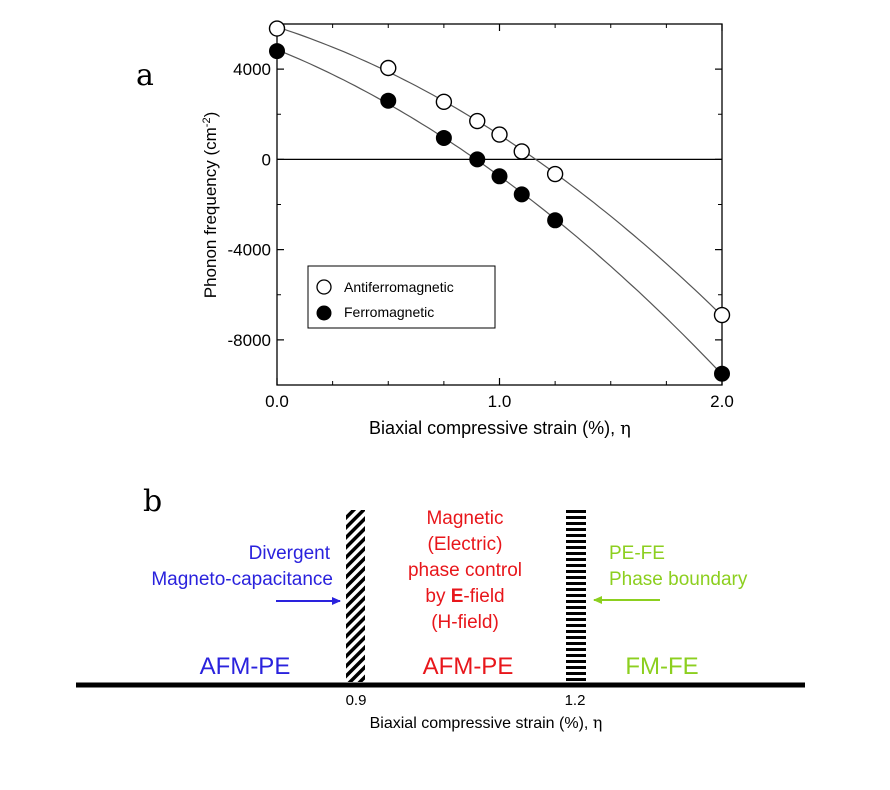 This screenshot has height=790, width=890. What do you see at coordinates (152, 501) in the screenshot?
I see `panel-letter-b: b` at bounding box center [152, 501].